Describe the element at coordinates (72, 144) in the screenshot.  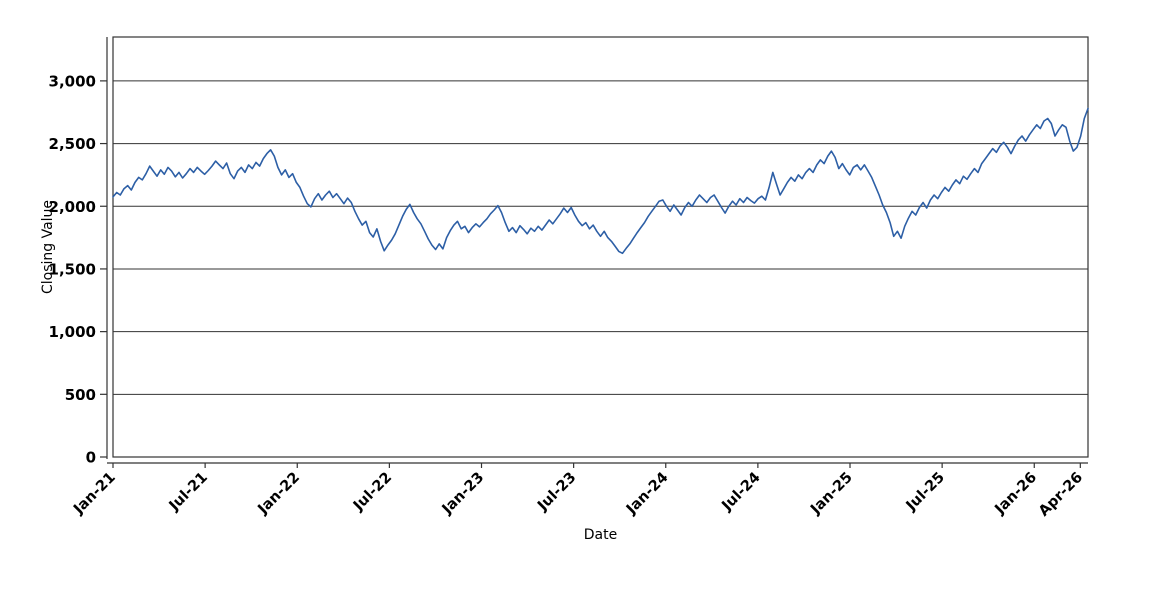
I see `y-tick-label: 2,500` at that location.